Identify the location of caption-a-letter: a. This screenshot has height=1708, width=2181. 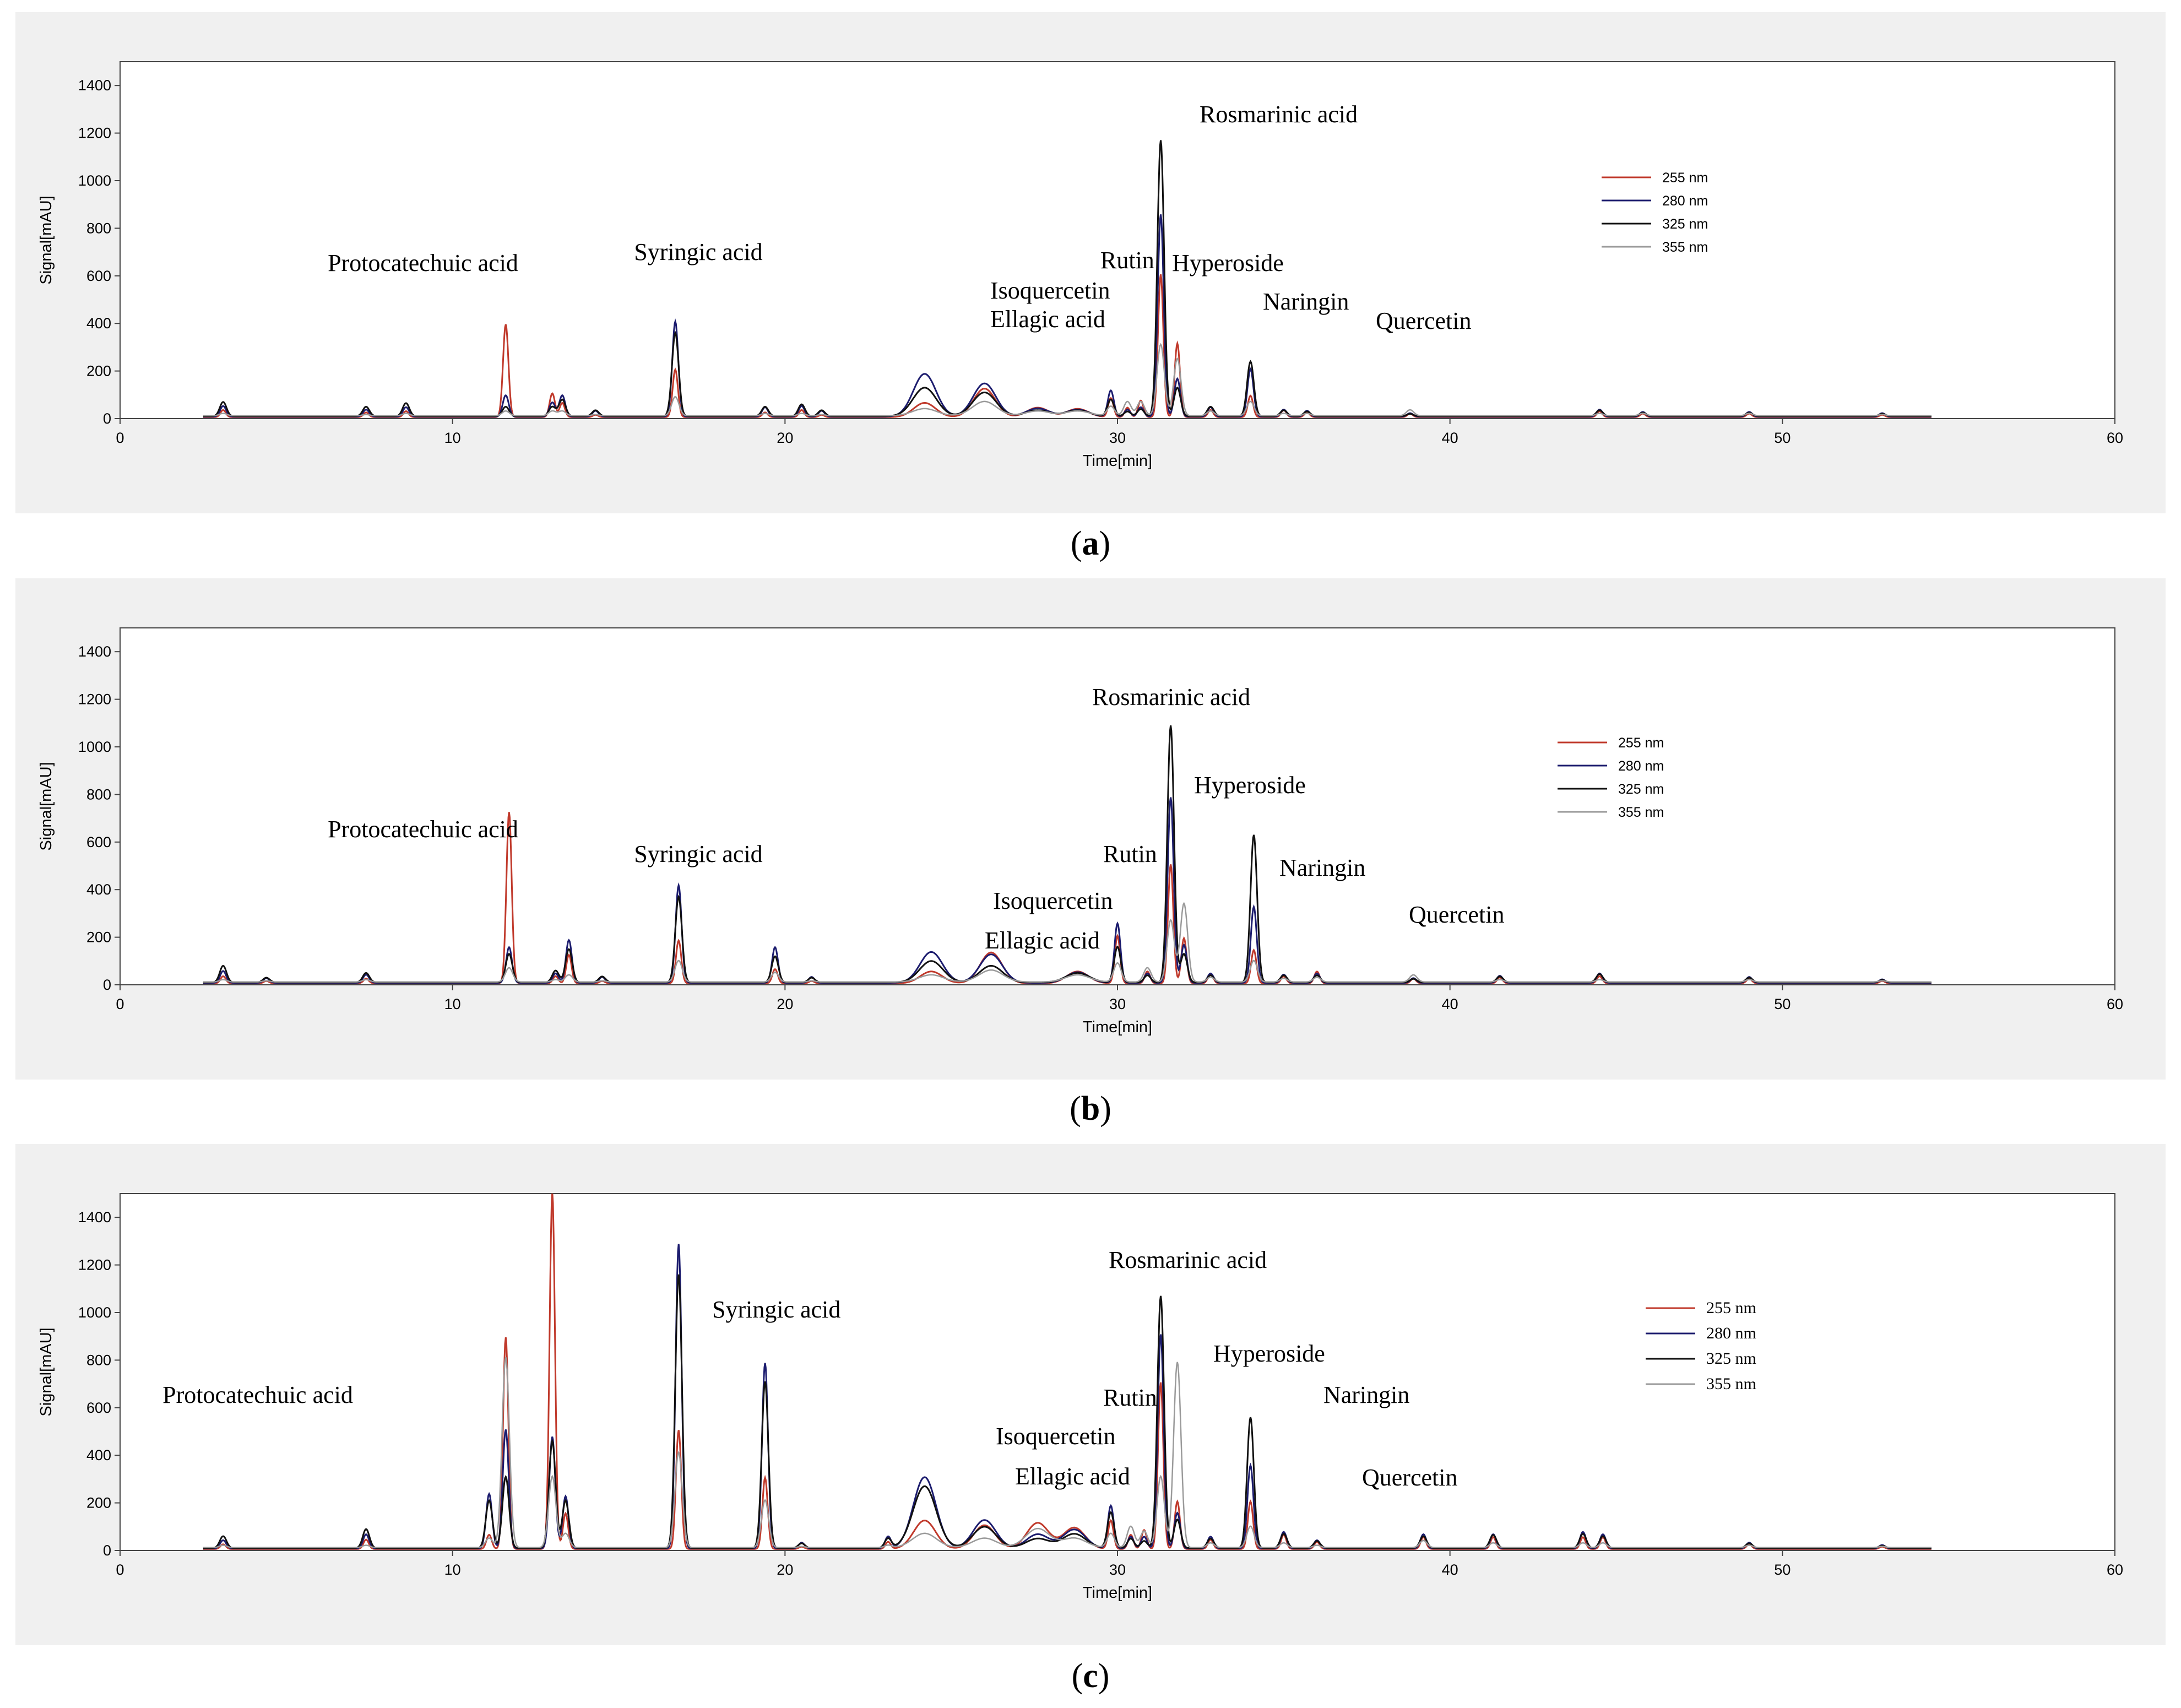
(1090, 543).